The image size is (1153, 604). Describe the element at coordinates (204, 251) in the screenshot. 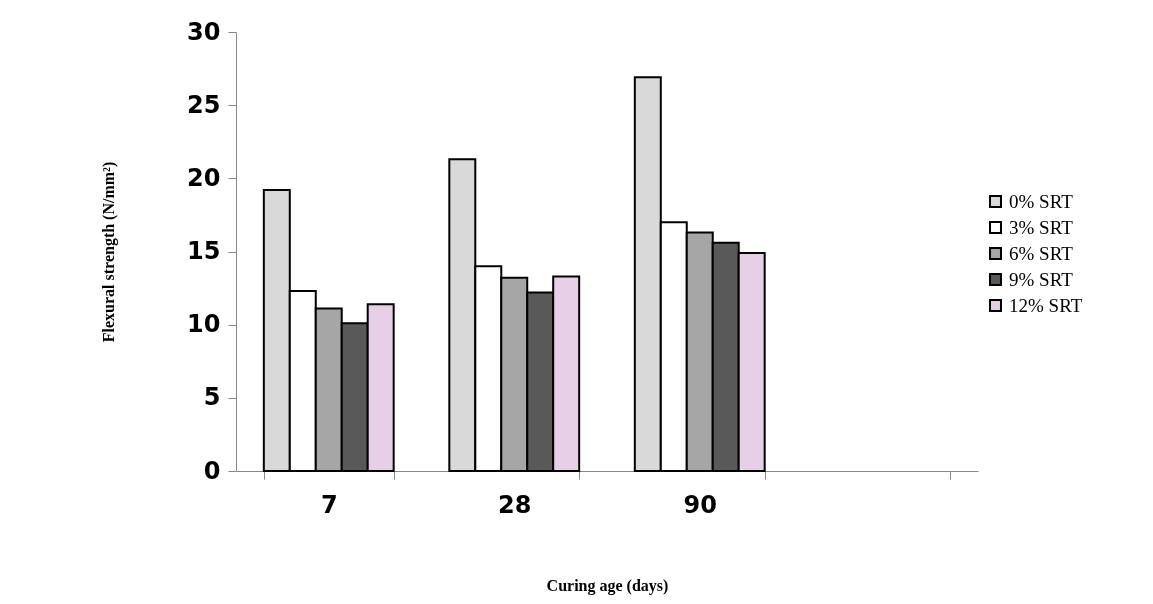

I see `y-tick-label: 15` at that location.